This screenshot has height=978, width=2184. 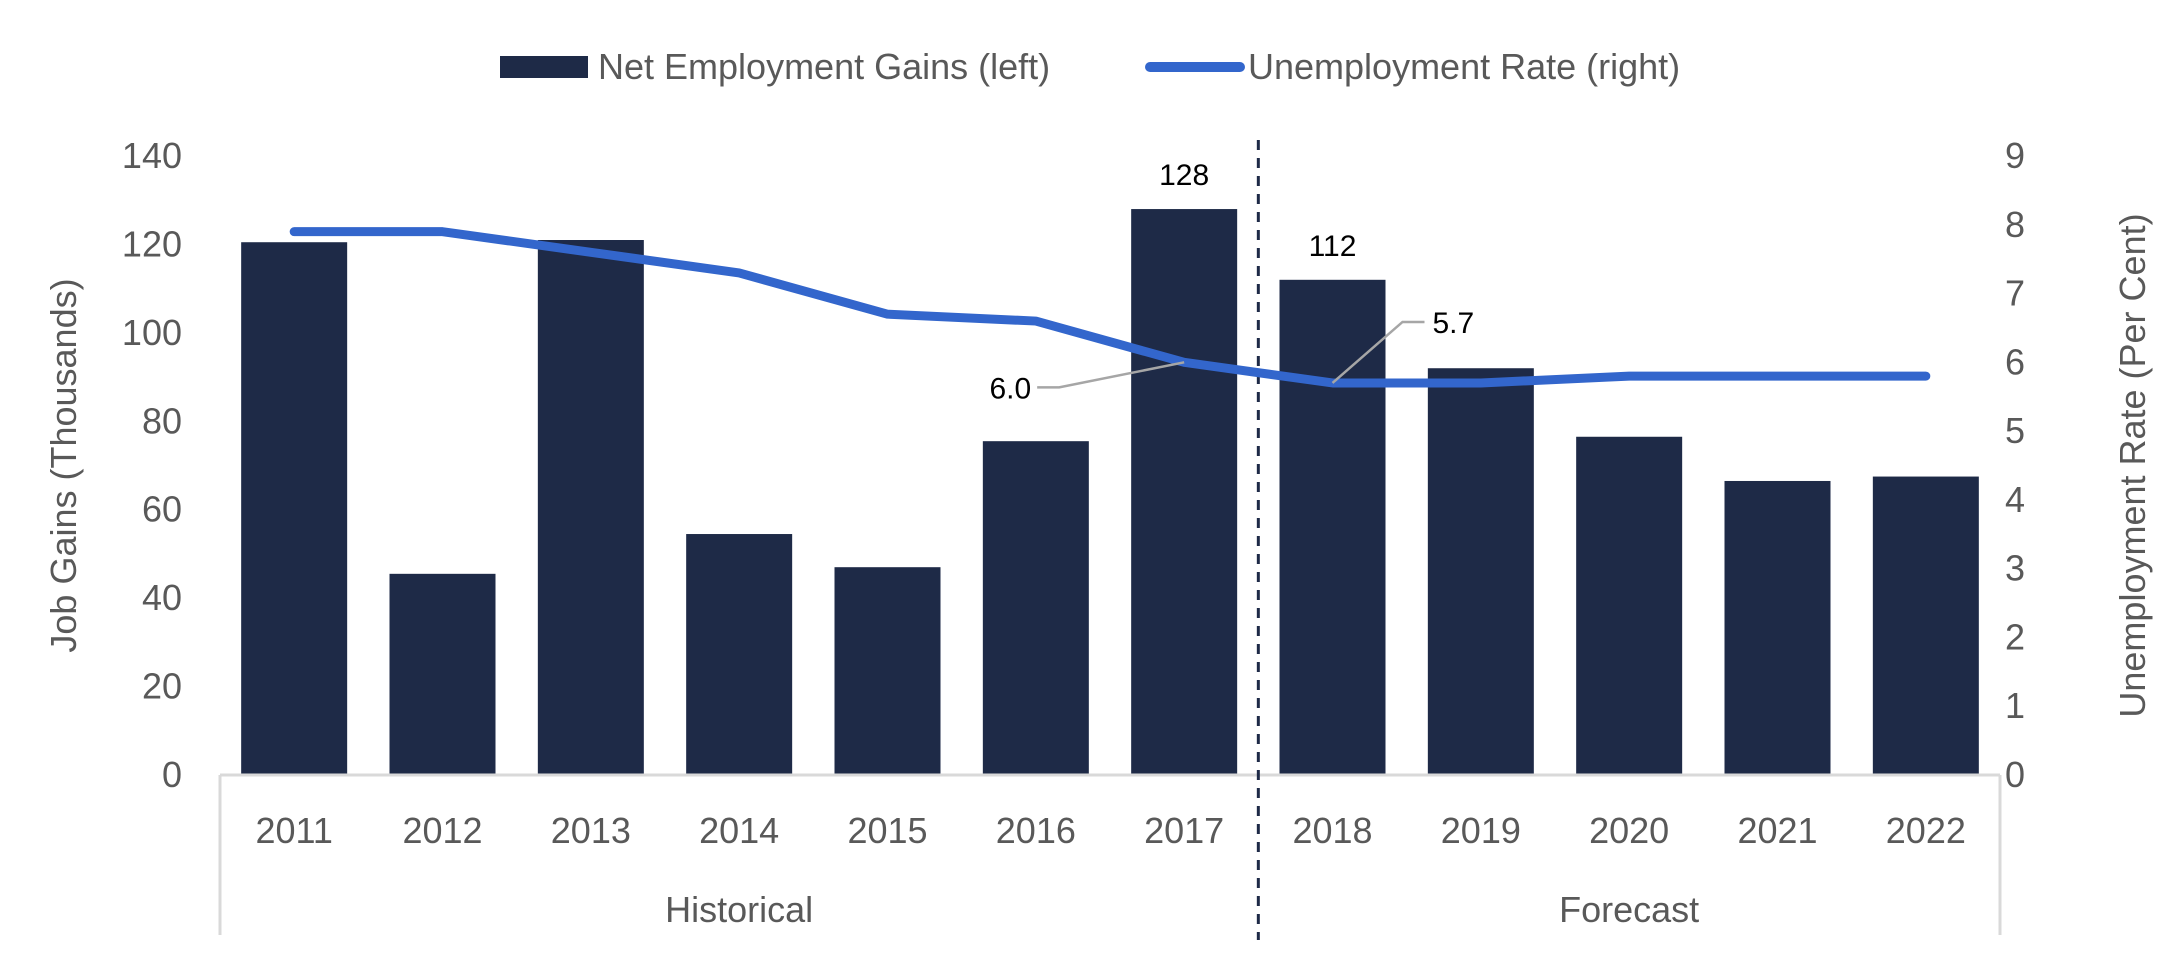 I want to click on bar-2011, so click(x=294, y=509).